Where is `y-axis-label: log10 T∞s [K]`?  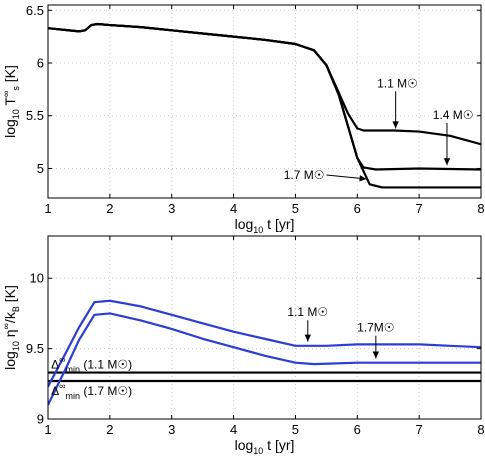 y-axis-label: log10 T∞s [K] is located at coordinates (11, 101).